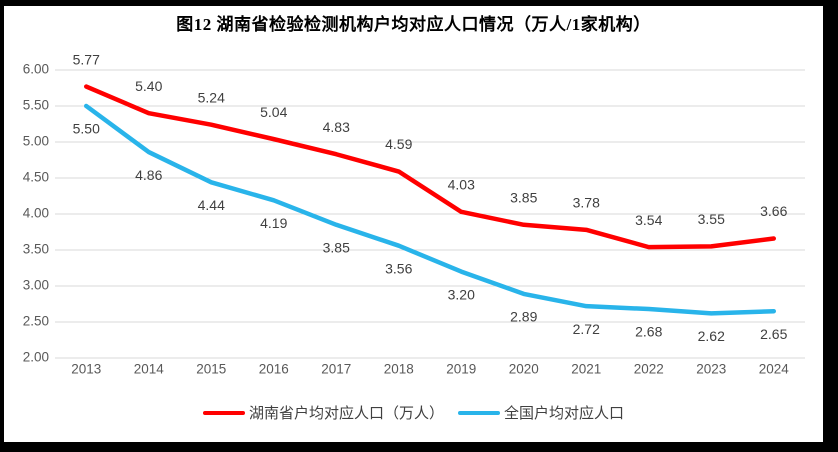 Image resolution: width=838 pixels, height=452 pixels. Describe the element at coordinates (36, 285) in the screenshot. I see `y-axis-tick-label: 3.00` at that location.